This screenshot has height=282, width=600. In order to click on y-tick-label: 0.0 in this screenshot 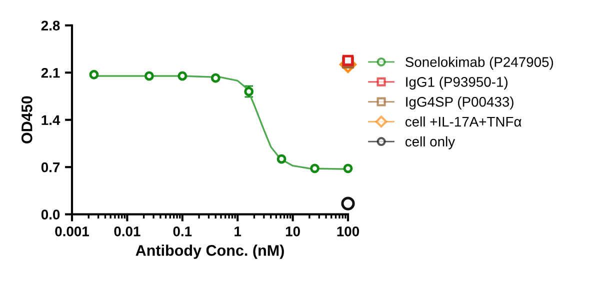, I will do `click(50, 215)`.